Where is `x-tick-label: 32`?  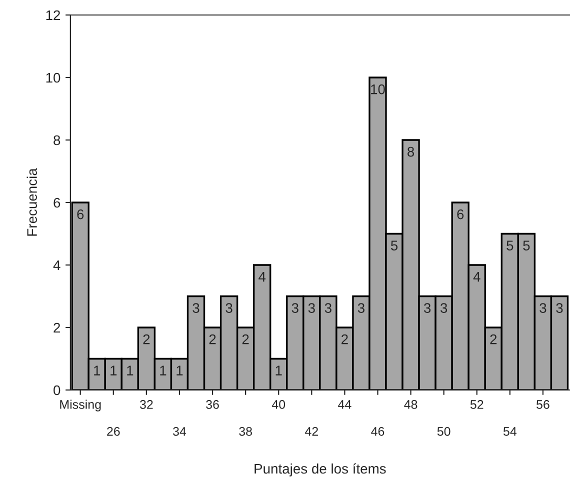
x-tick-label: 32 is located at coordinates (146, 404).